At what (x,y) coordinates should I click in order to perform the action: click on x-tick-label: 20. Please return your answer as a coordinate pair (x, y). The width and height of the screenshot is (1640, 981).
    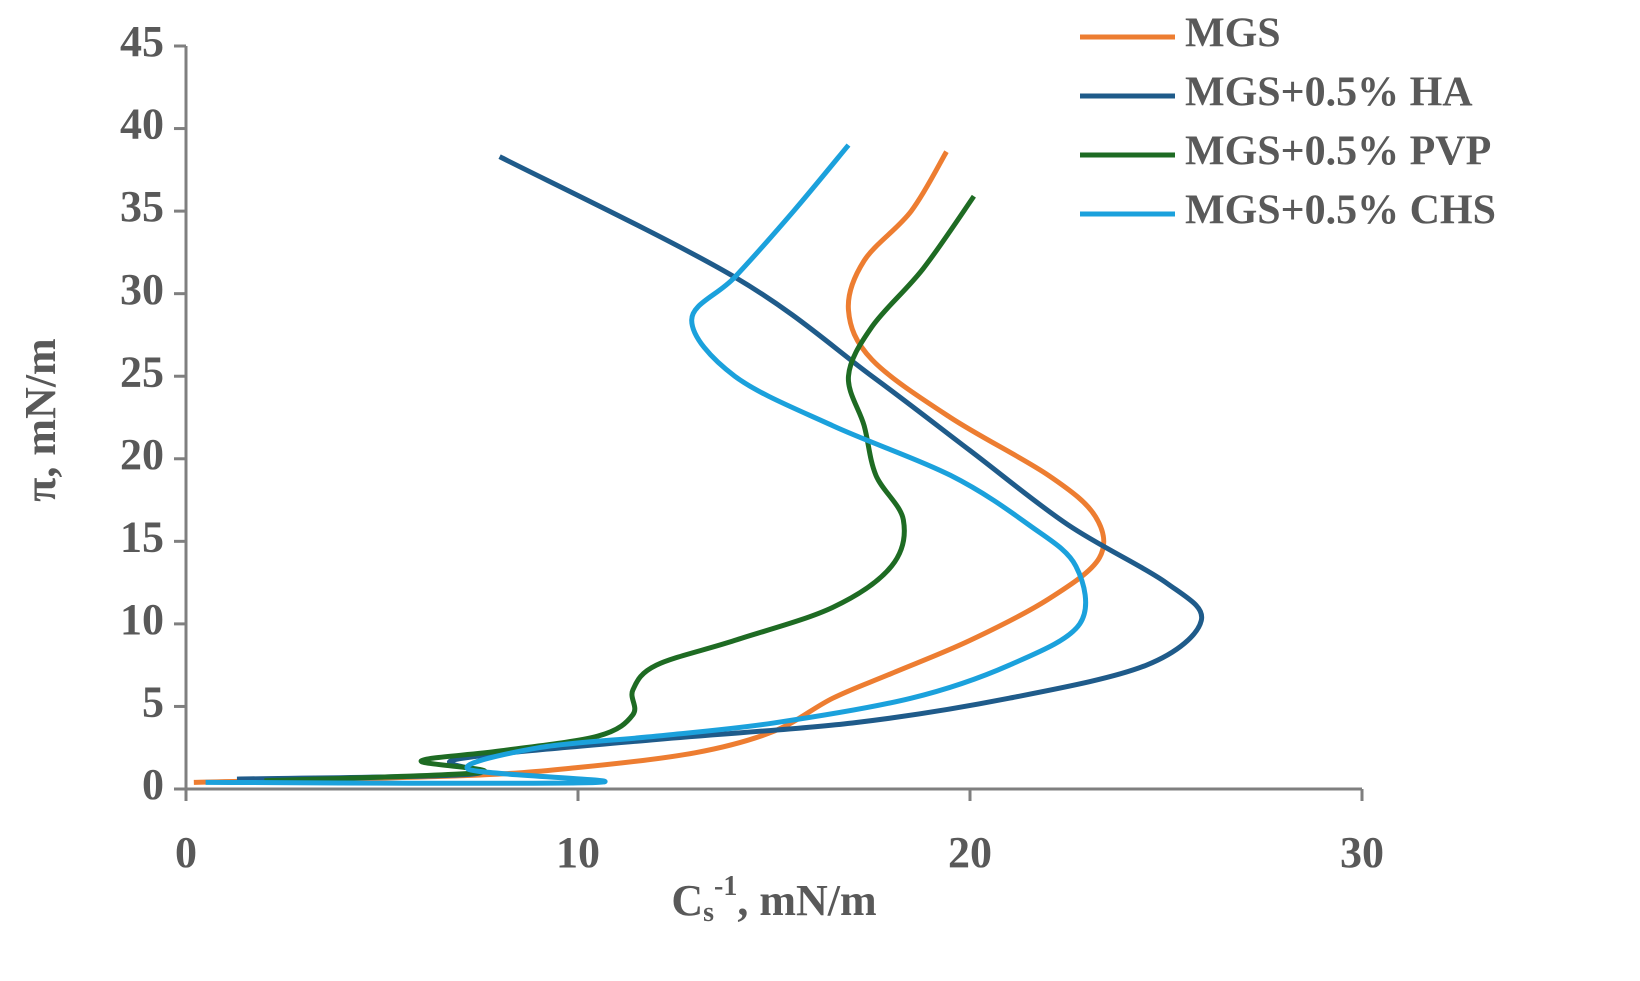
    Looking at the image, I should click on (970, 852).